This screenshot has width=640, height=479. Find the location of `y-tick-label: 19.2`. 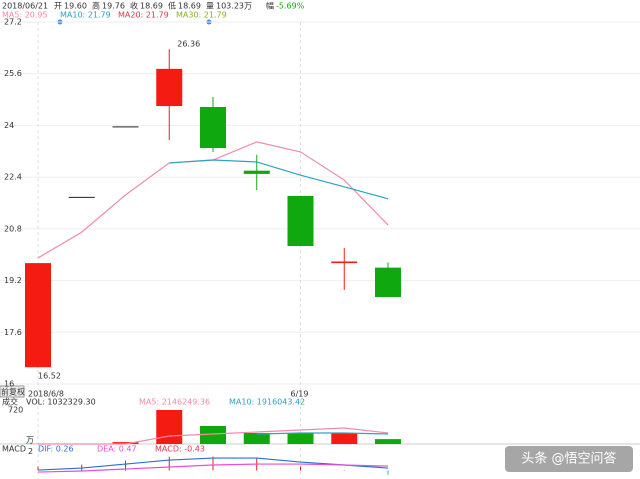

y-tick-label: 19.2 is located at coordinates (13, 280).